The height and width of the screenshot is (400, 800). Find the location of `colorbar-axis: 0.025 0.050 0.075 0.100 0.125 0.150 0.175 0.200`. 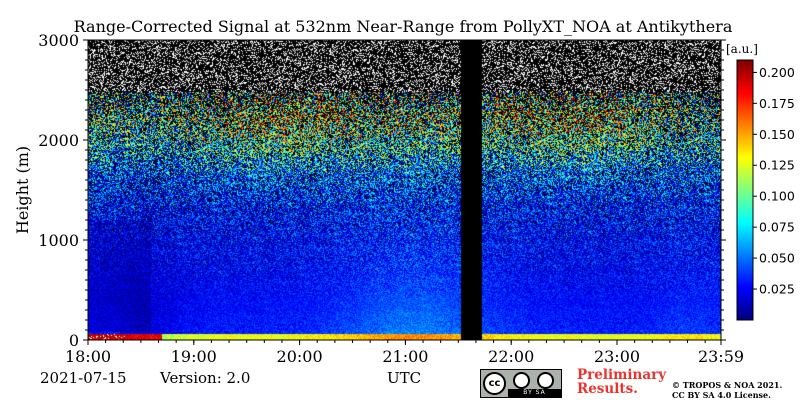

colorbar-axis: 0.025 0.050 0.075 0.100 0.125 0.150 0.175 0.200 is located at coordinates (774, 181).